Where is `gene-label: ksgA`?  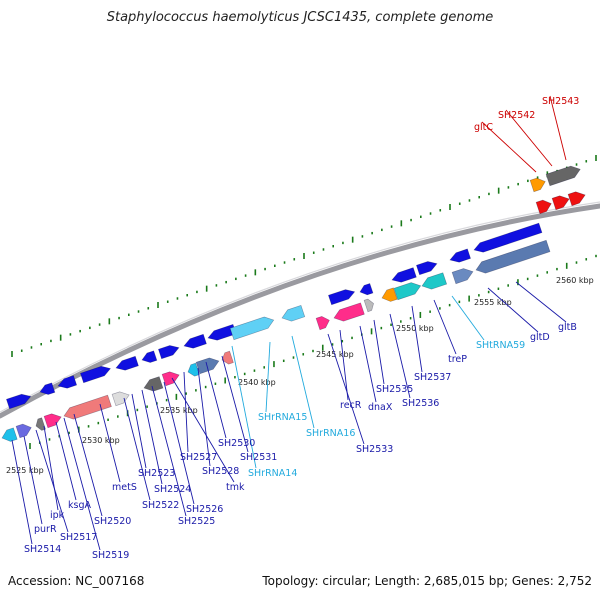
gene-label: ksgA is located at coordinates (79, 505).